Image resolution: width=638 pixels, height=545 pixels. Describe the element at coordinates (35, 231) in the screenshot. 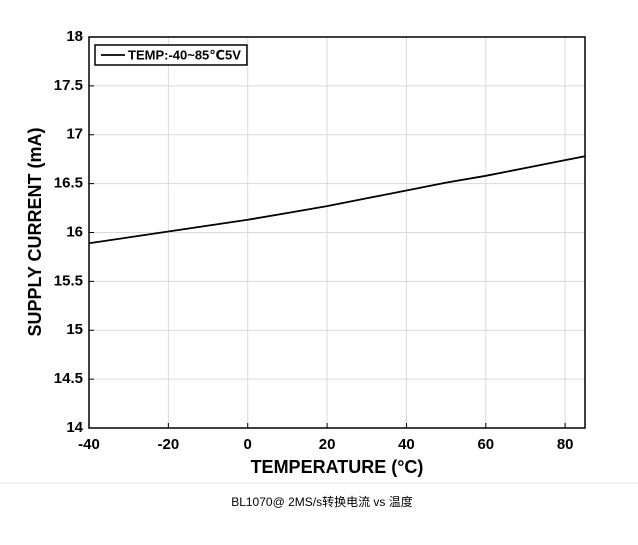

I see `y-axis-label: SUPPLY CURRENT (mA)` at that location.